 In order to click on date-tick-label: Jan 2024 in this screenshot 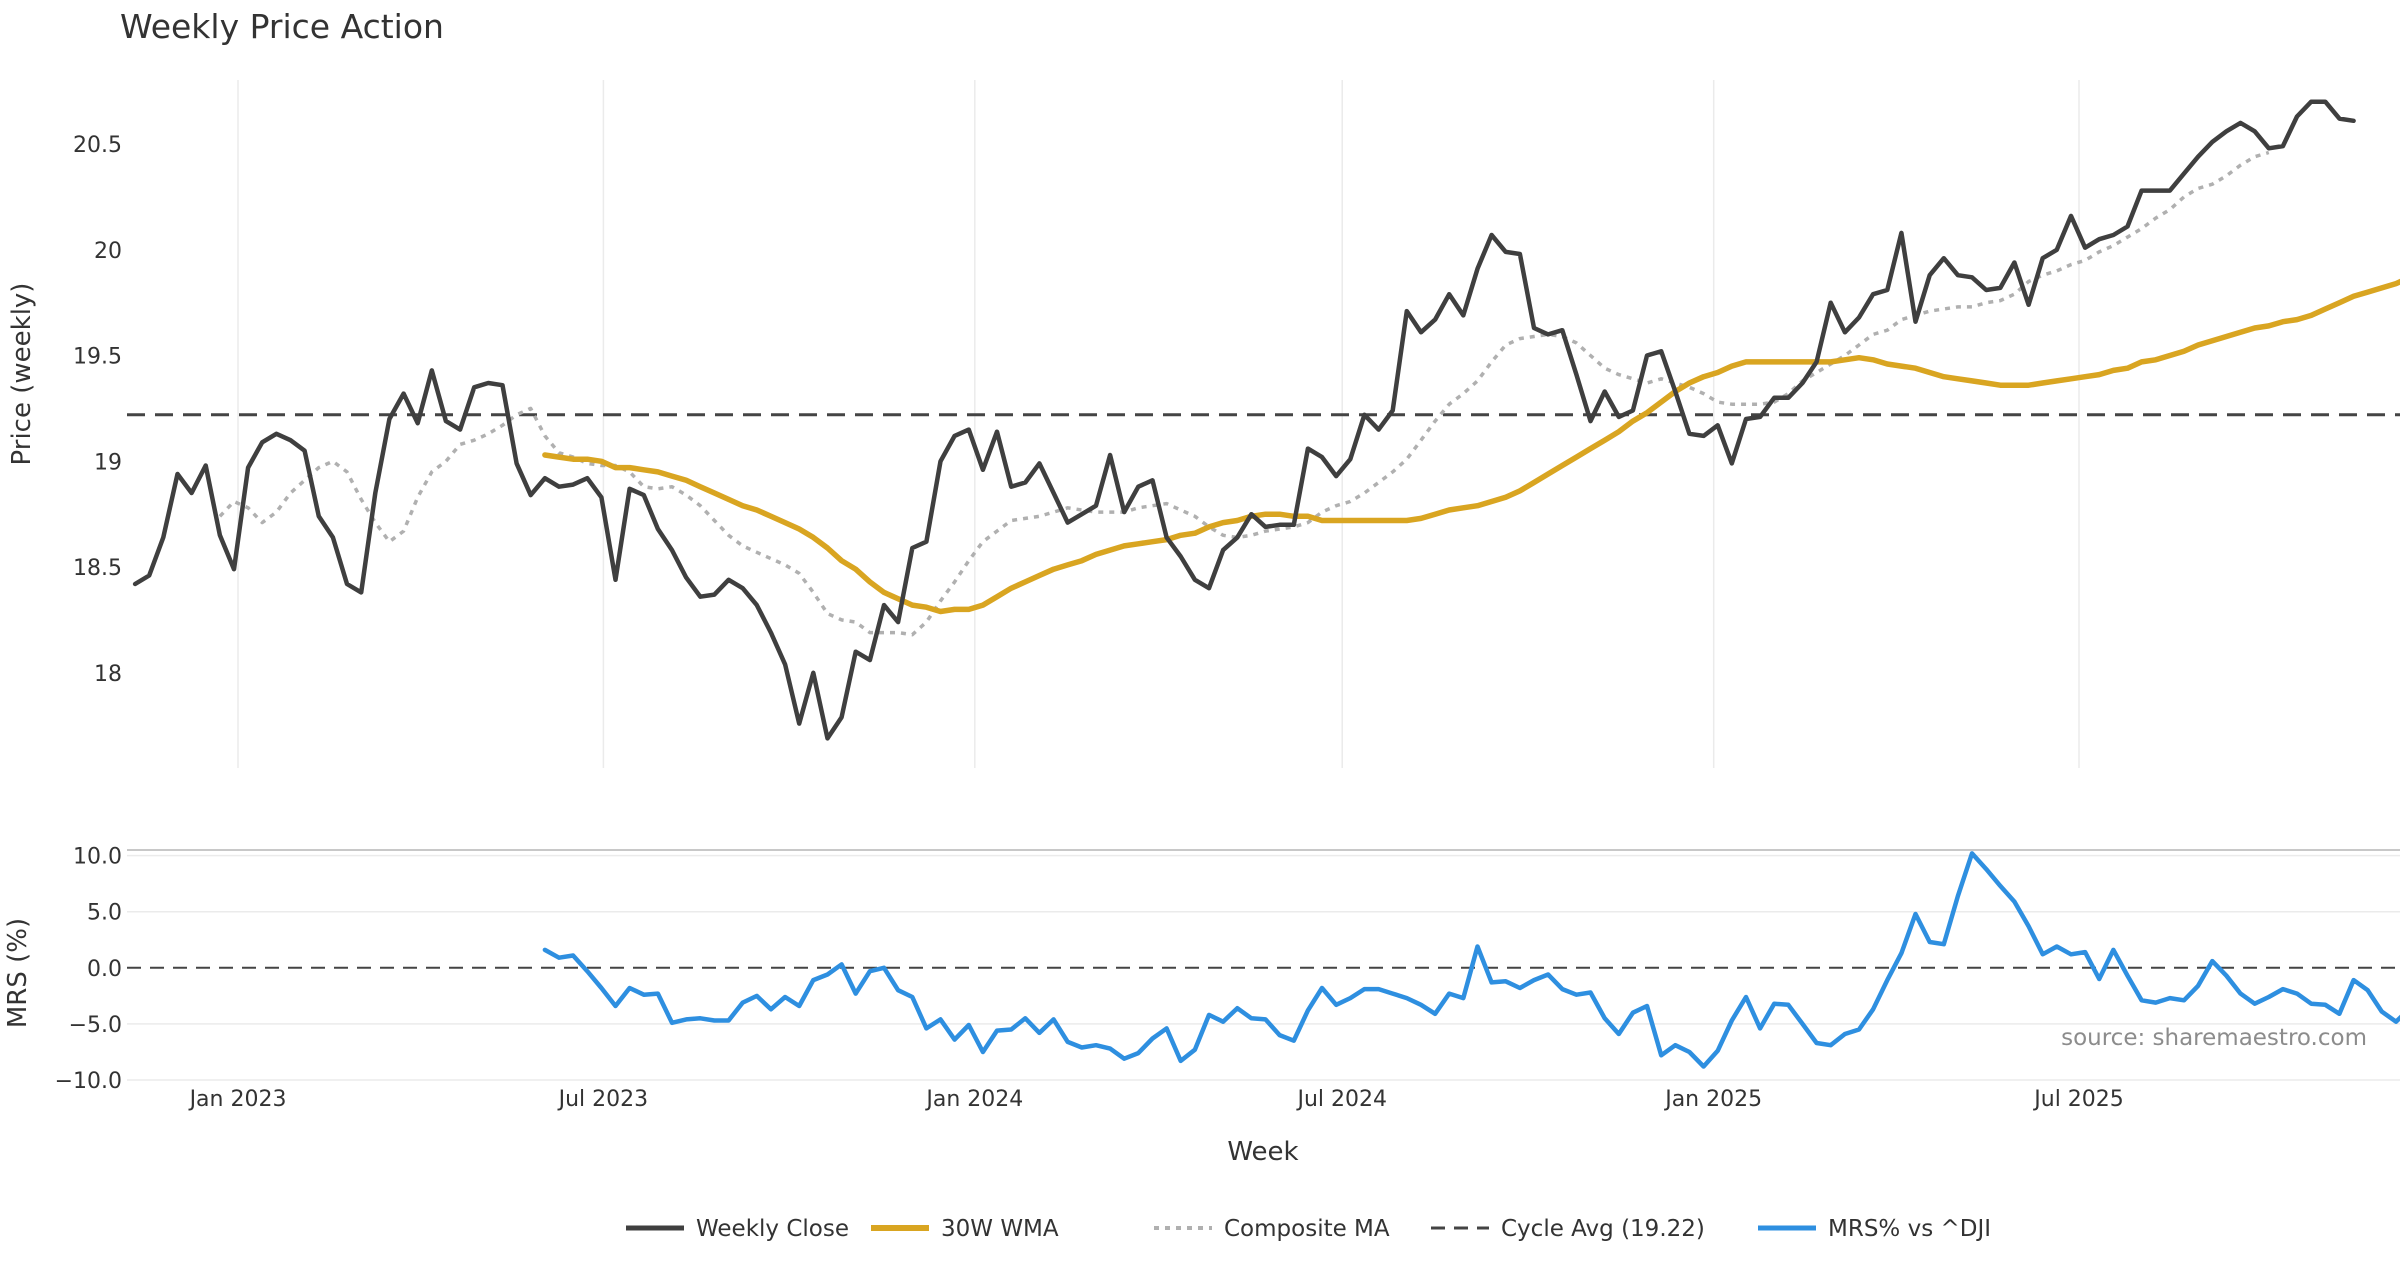, I will do `click(973, 1099)`.